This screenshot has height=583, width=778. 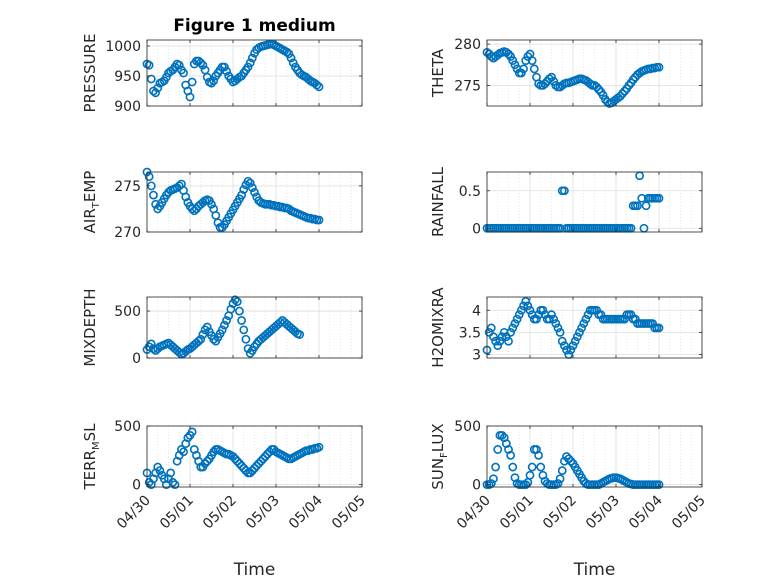 What do you see at coordinates (254, 570) in the screenshot?
I see `x-axis-label: Time` at bounding box center [254, 570].